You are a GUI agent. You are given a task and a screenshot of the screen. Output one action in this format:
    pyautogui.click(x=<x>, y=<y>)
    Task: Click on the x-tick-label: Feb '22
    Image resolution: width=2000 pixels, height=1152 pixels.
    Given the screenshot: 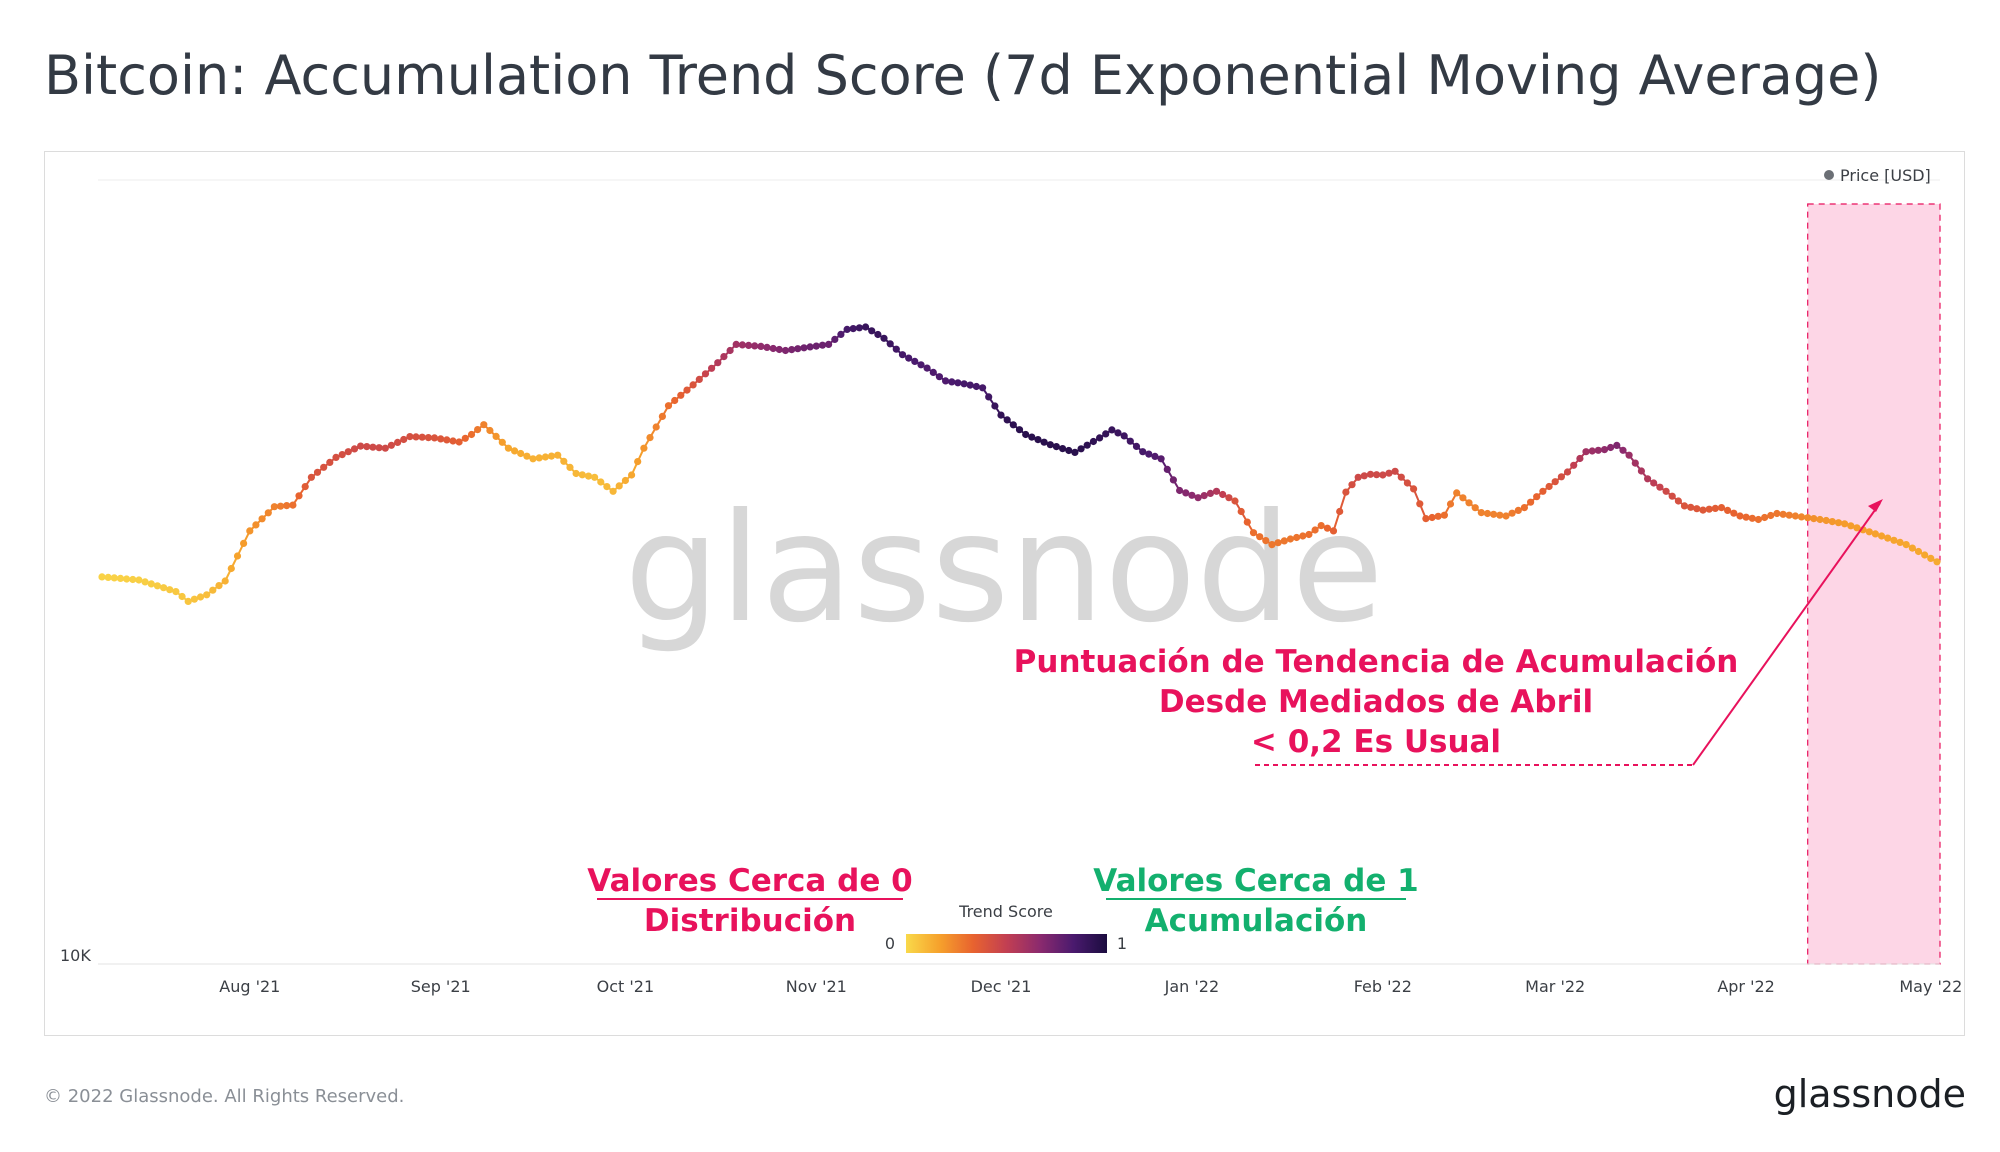 What is the action you would take?
    pyautogui.click(x=1383, y=986)
    